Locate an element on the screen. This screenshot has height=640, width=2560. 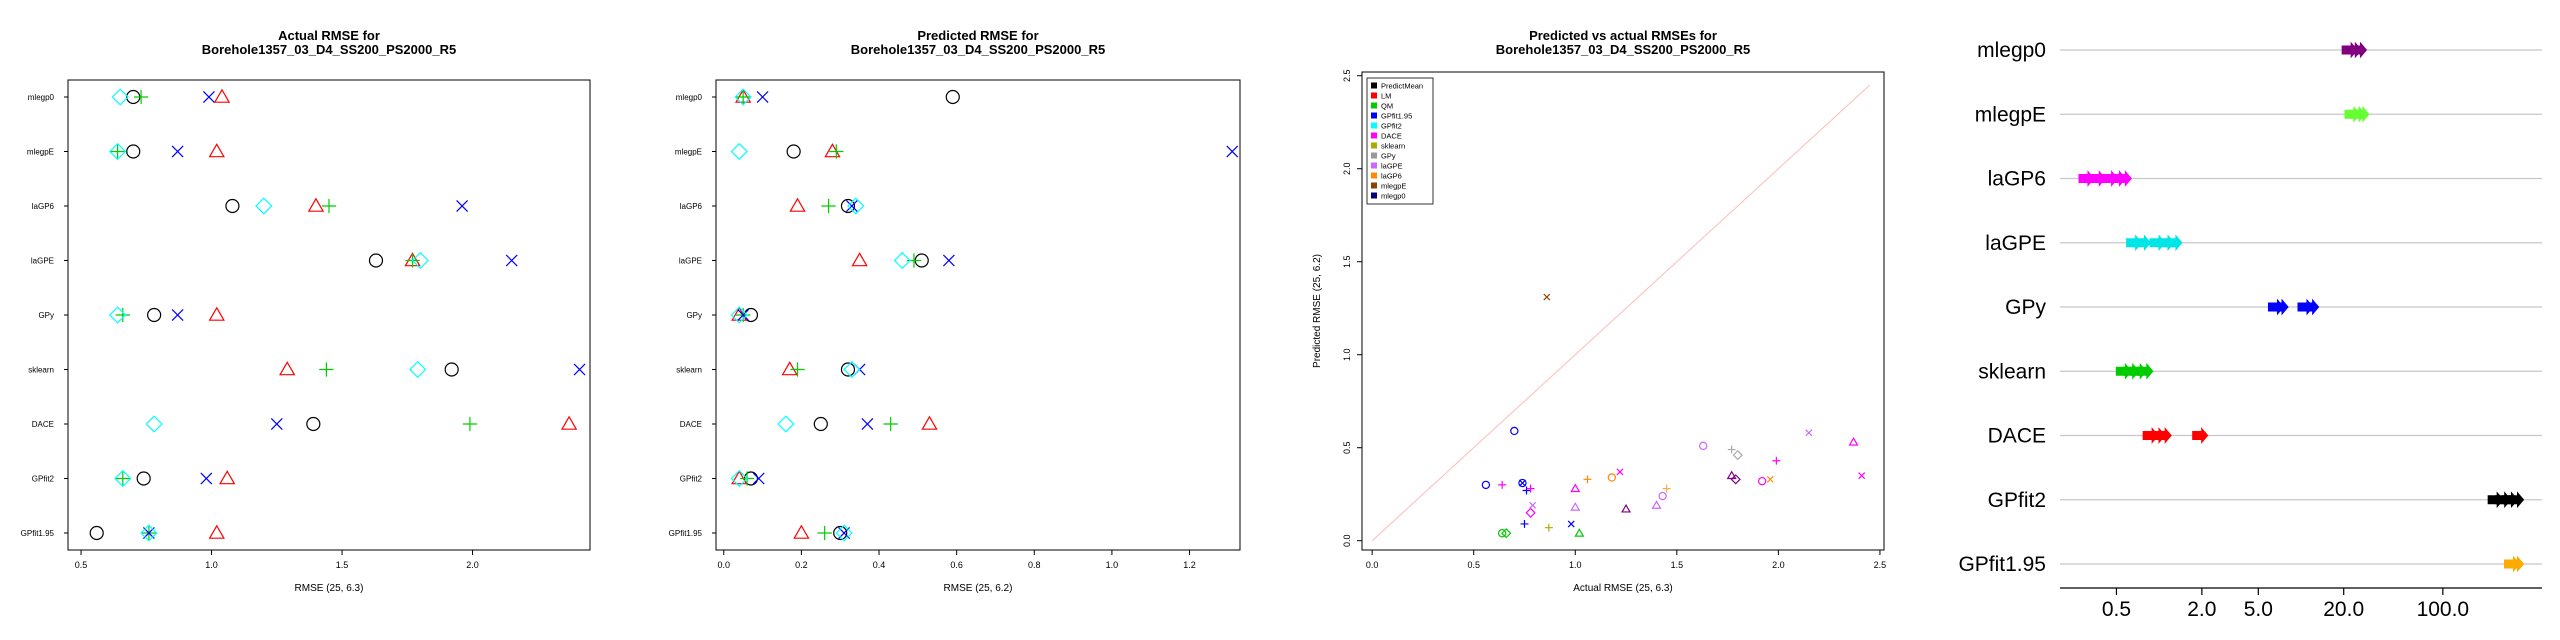
predicted-category-label: mlegpE is located at coordinates (688, 152).